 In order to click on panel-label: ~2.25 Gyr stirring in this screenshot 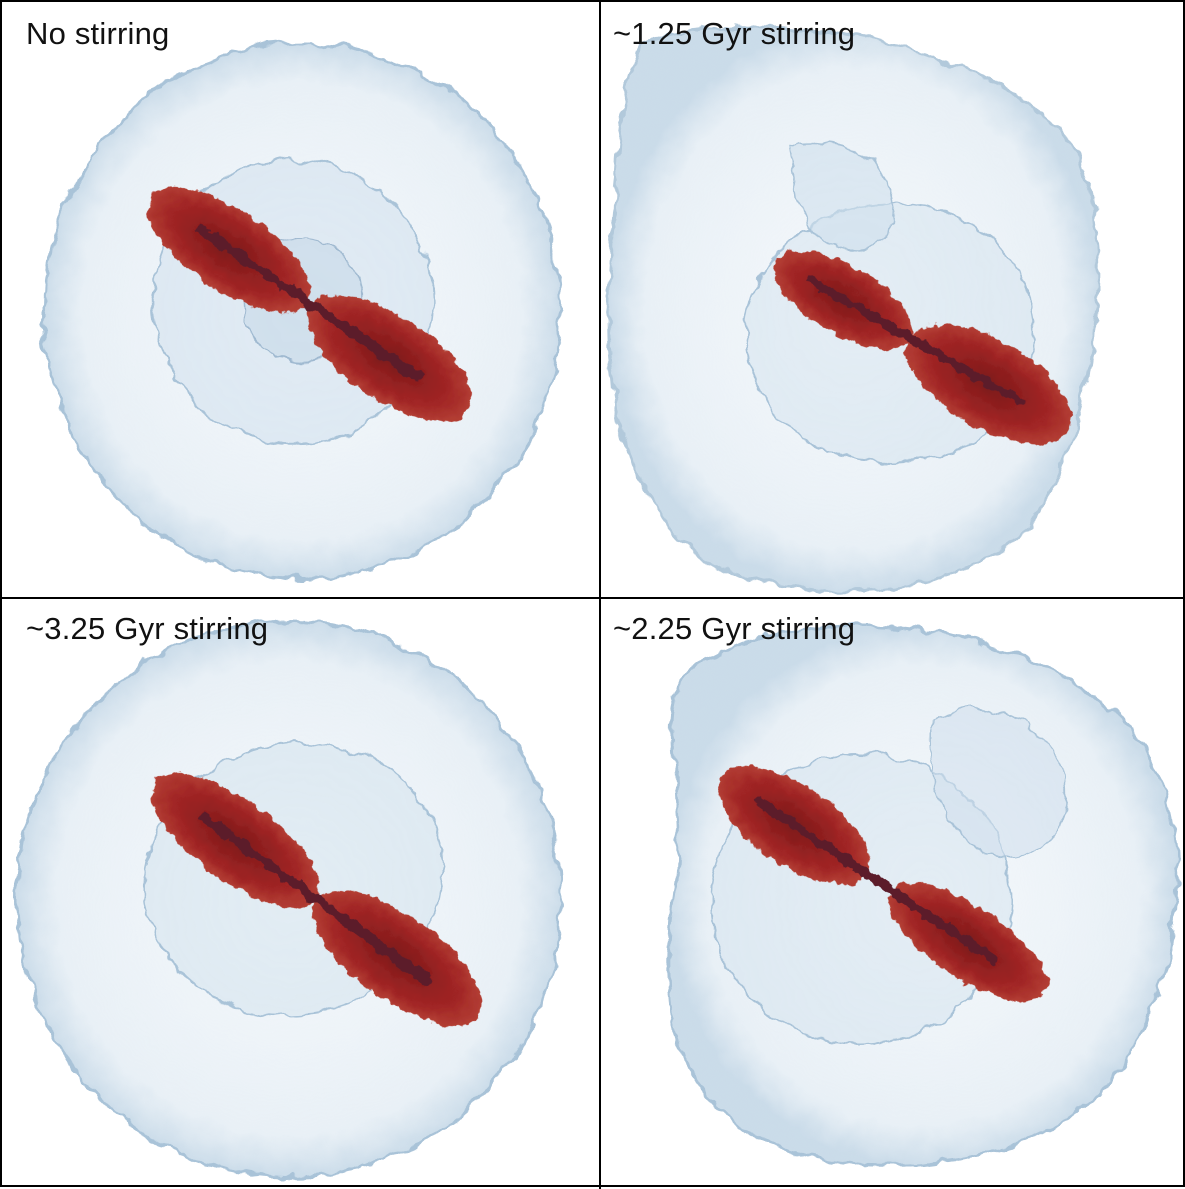, I will do `click(734, 628)`.